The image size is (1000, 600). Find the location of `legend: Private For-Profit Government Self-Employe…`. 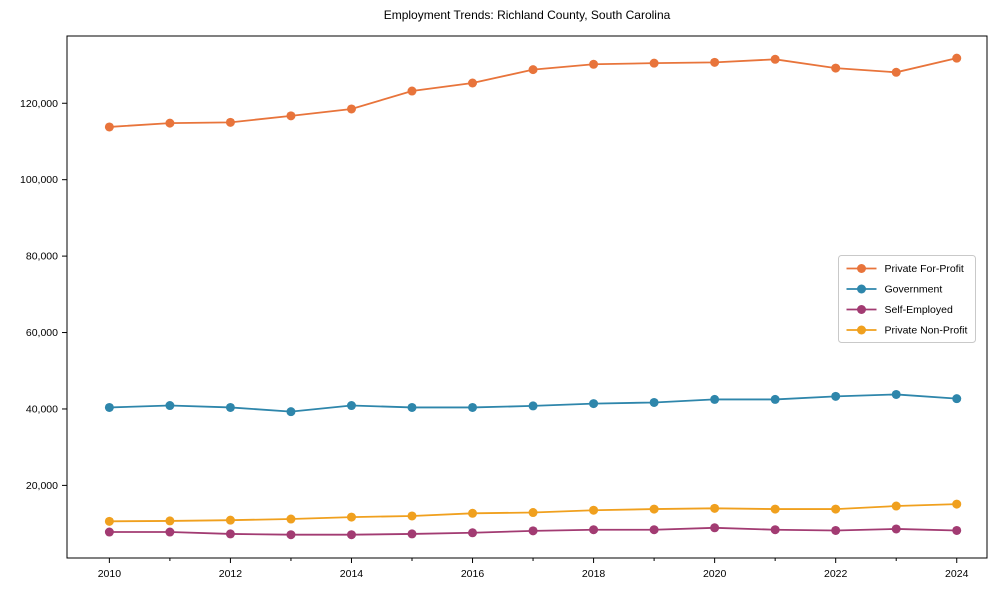

legend: Private For-Profit Government Self-Employe… is located at coordinates (907, 299).